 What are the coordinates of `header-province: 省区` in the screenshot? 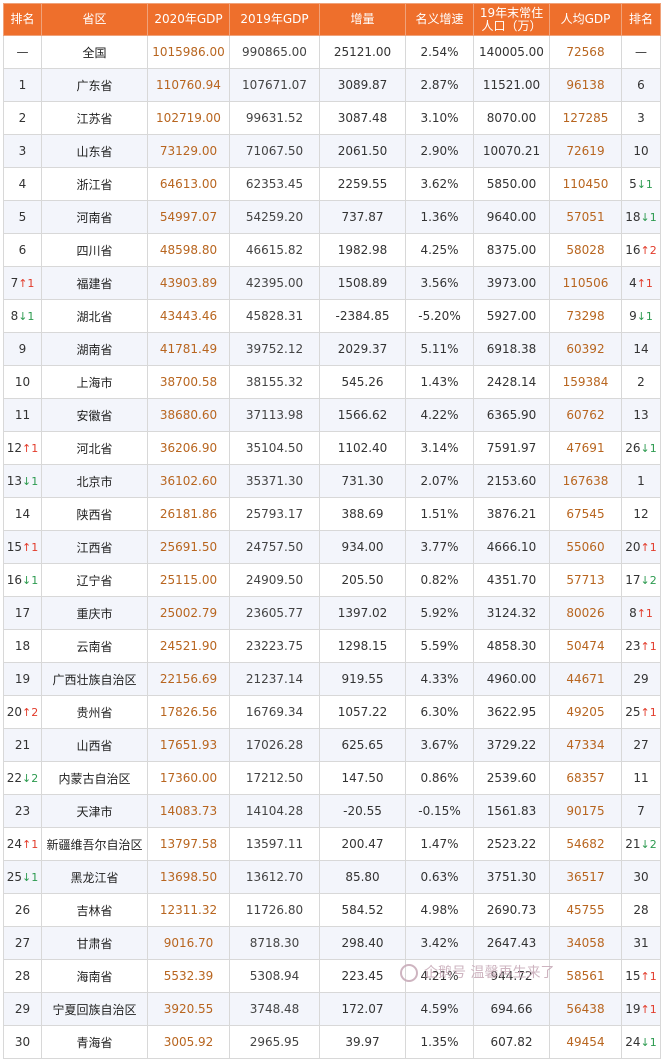 It's located at (94, 19).